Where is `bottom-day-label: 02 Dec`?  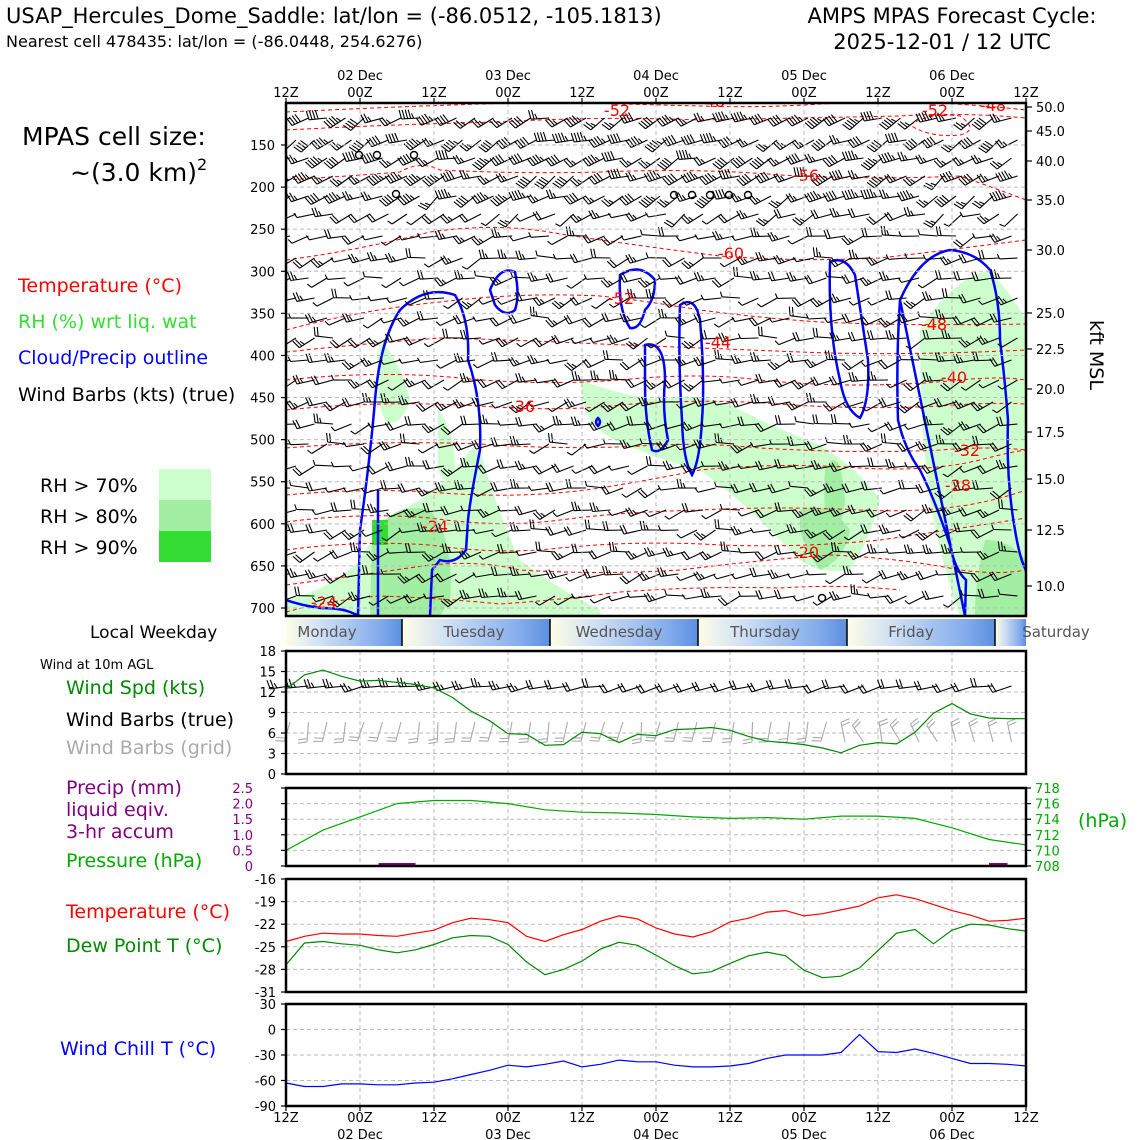
bottom-day-label: 02 Dec is located at coordinates (360, 1134).